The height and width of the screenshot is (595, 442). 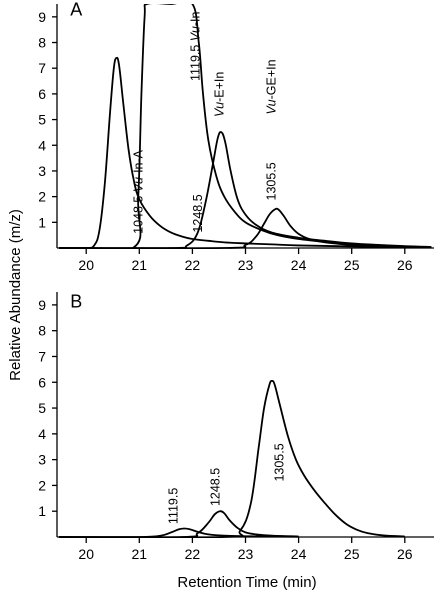 What do you see at coordinates (246, 582) in the screenshot?
I see `x-axis-title: Retention Time (min)` at bounding box center [246, 582].